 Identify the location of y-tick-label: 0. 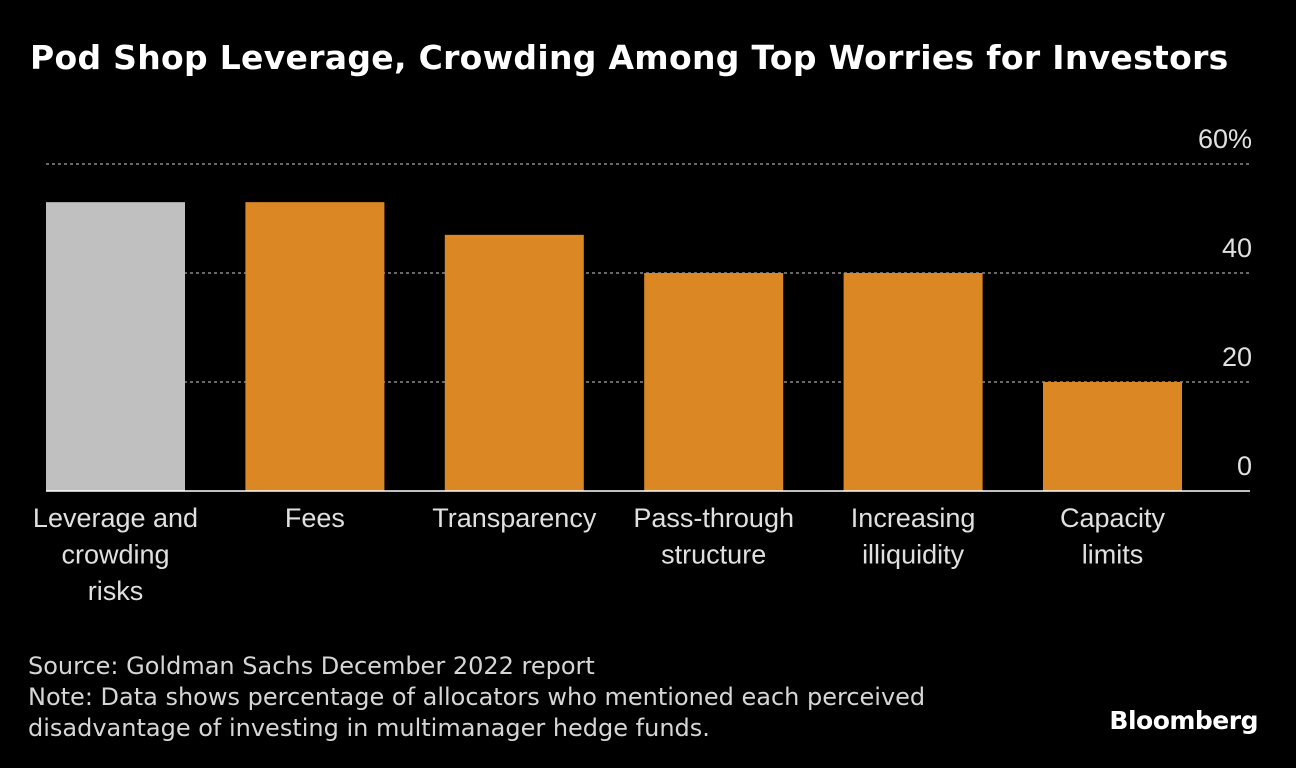
(1244, 466).